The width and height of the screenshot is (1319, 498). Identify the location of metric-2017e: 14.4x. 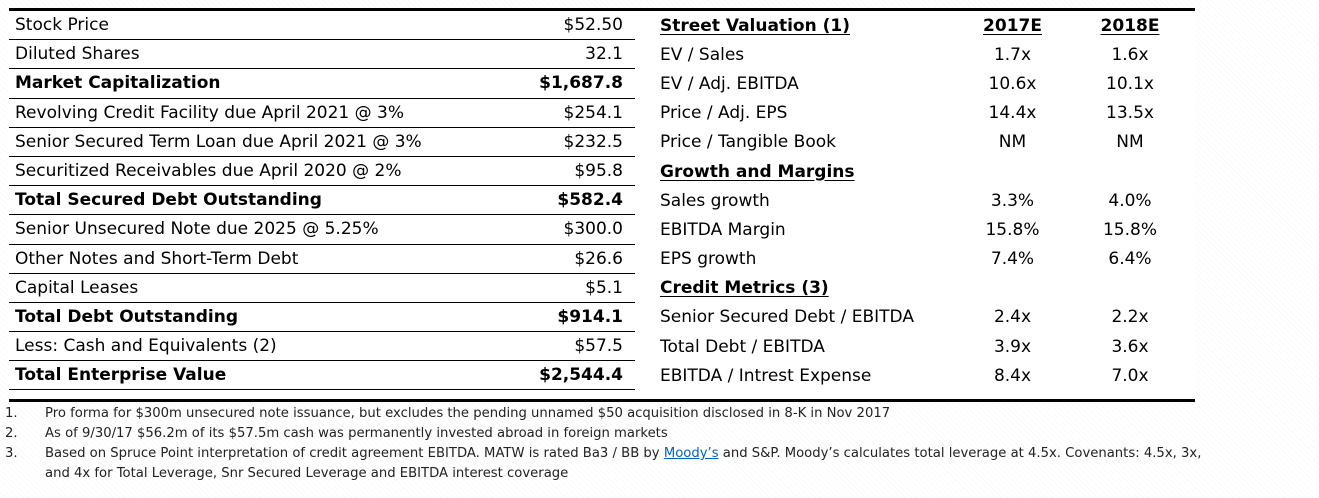
(1012, 113).